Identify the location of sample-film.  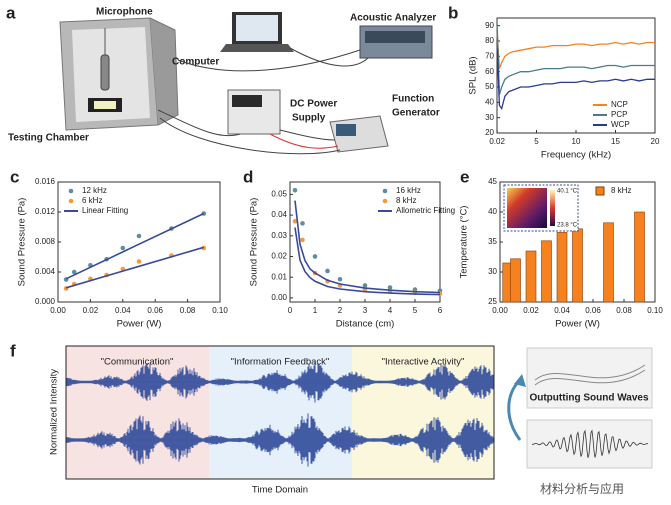
(105, 105).